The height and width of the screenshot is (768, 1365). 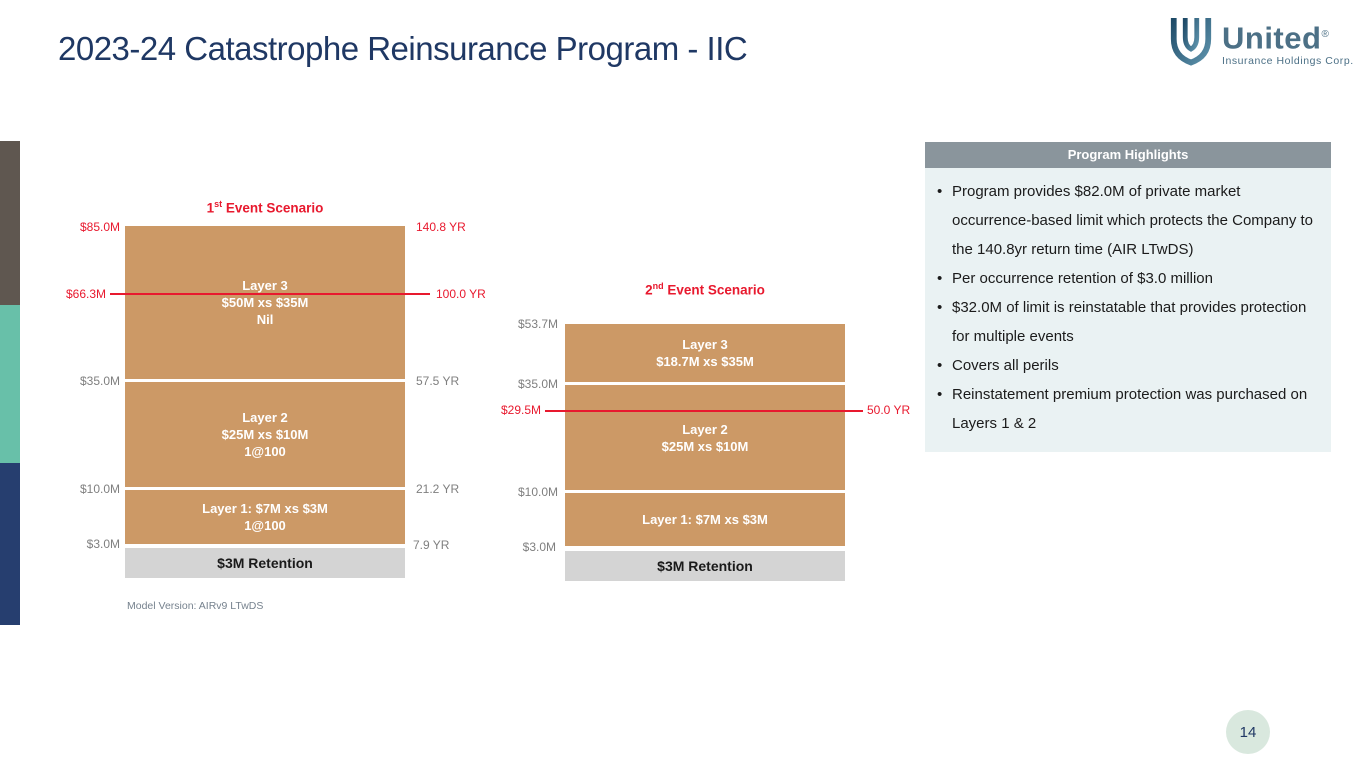 What do you see at coordinates (705, 566) in the screenshot?
I see `chart2-retention: $3M Retention` at bounding box center [705, 566].